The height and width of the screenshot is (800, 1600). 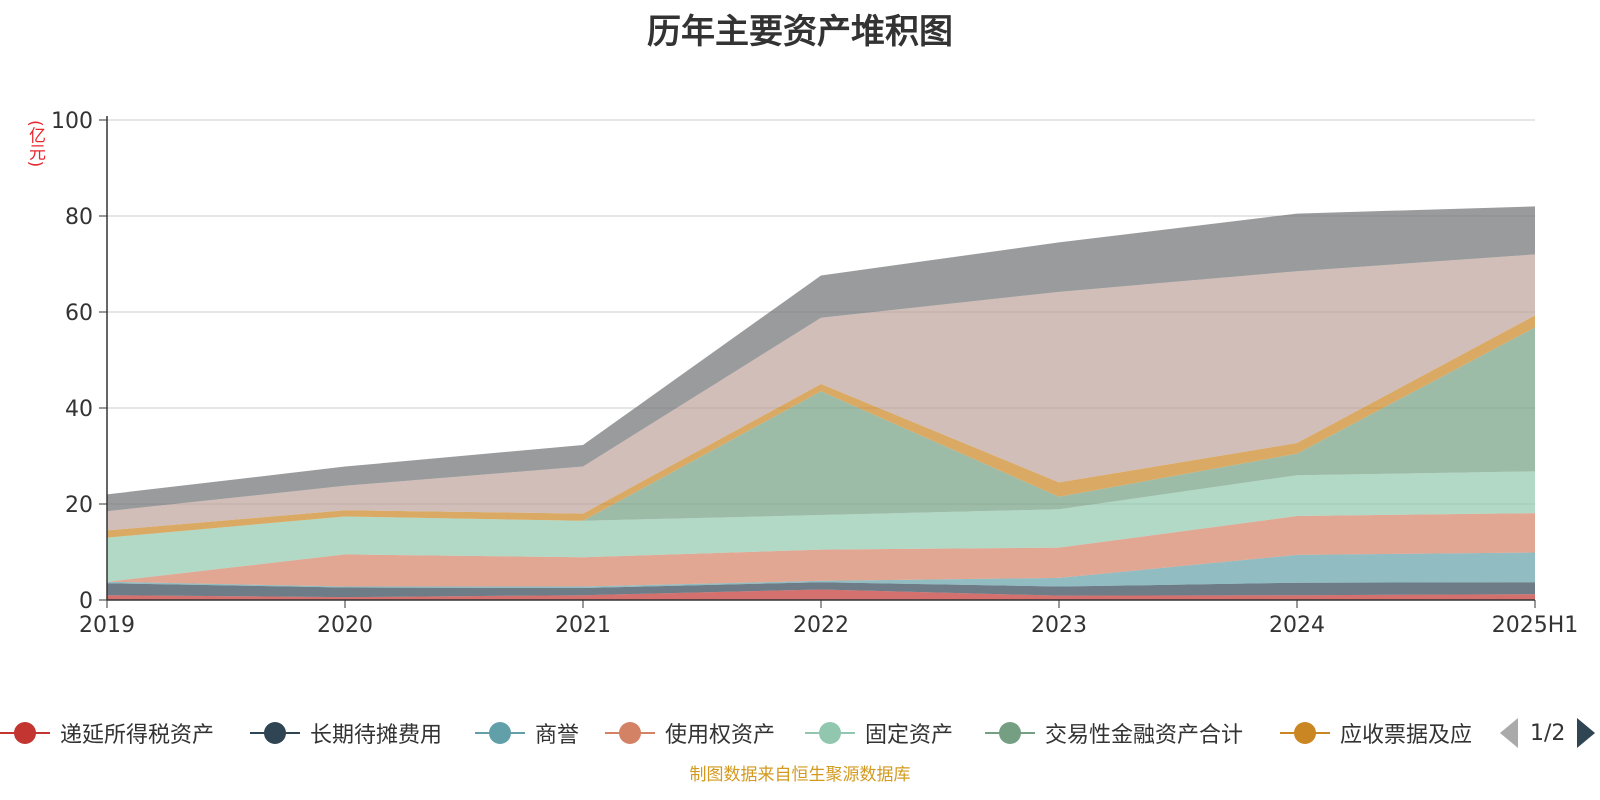 What do you see at coordinates (72, 121) in the screenshot?
I see `y-tick-label: 100` at bounding box center [72, 121].